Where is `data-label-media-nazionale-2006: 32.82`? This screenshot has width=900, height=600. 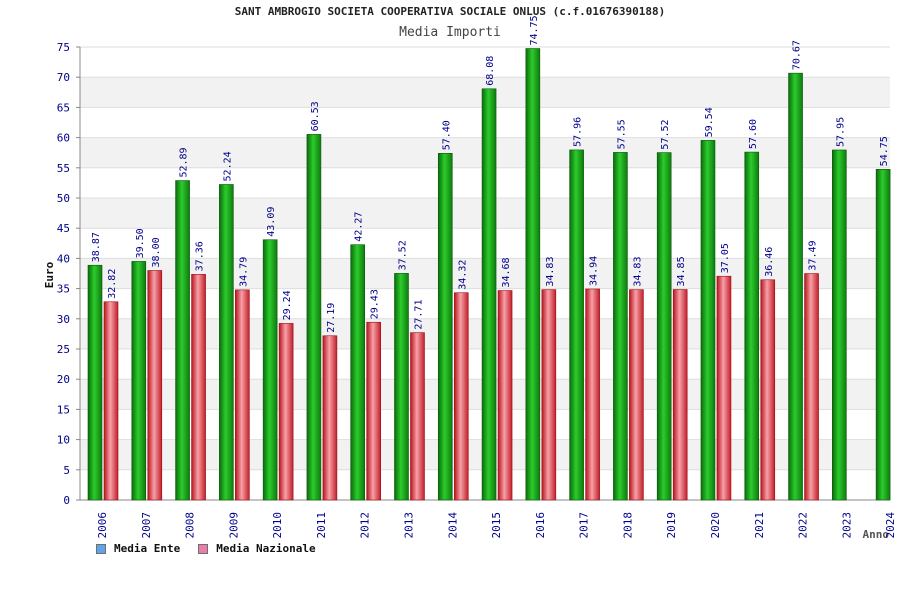
data-label-media-nazionale-2006: 32.82 is located at coordinates (112, 284).